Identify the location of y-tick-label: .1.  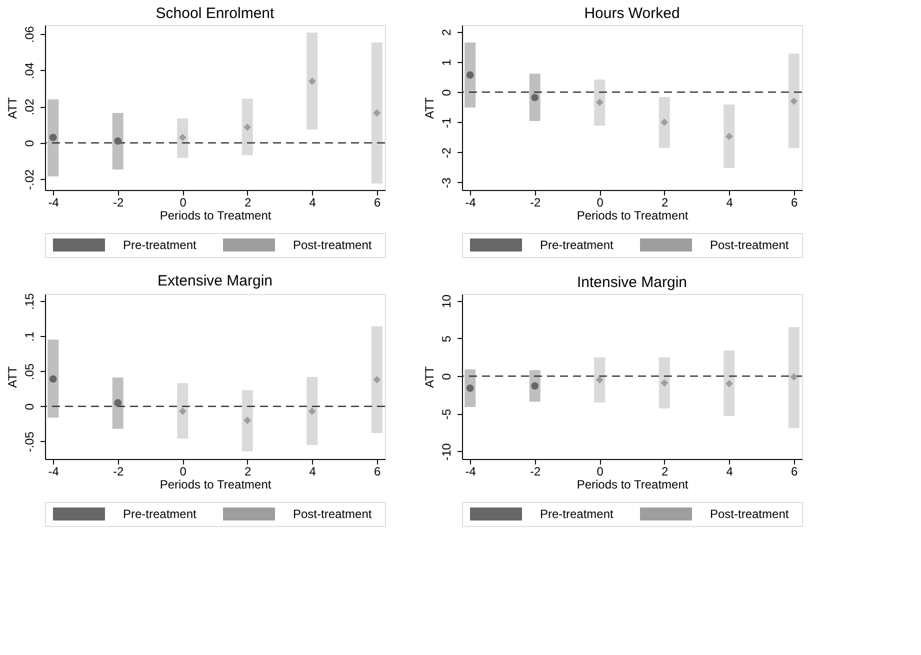
(29, 336).